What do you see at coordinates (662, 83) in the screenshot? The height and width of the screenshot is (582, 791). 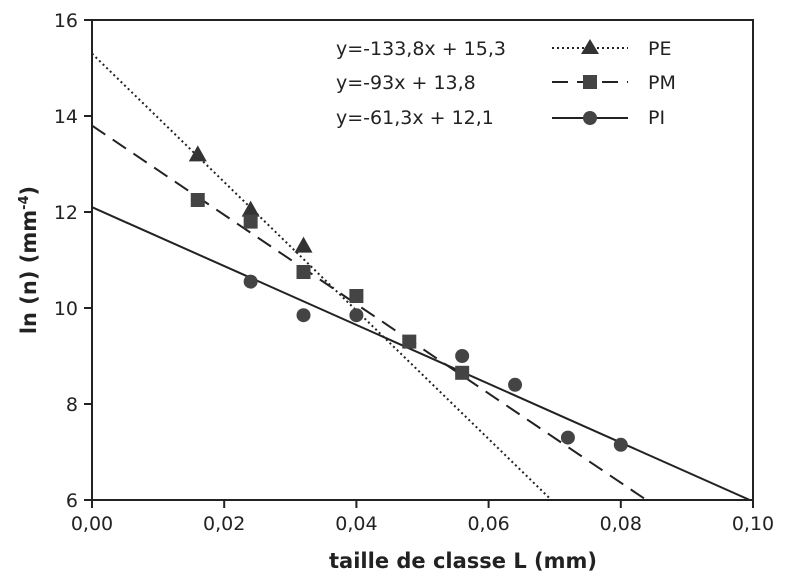 I see `legend-label-pm: PM` at bounding box center [662, 83].